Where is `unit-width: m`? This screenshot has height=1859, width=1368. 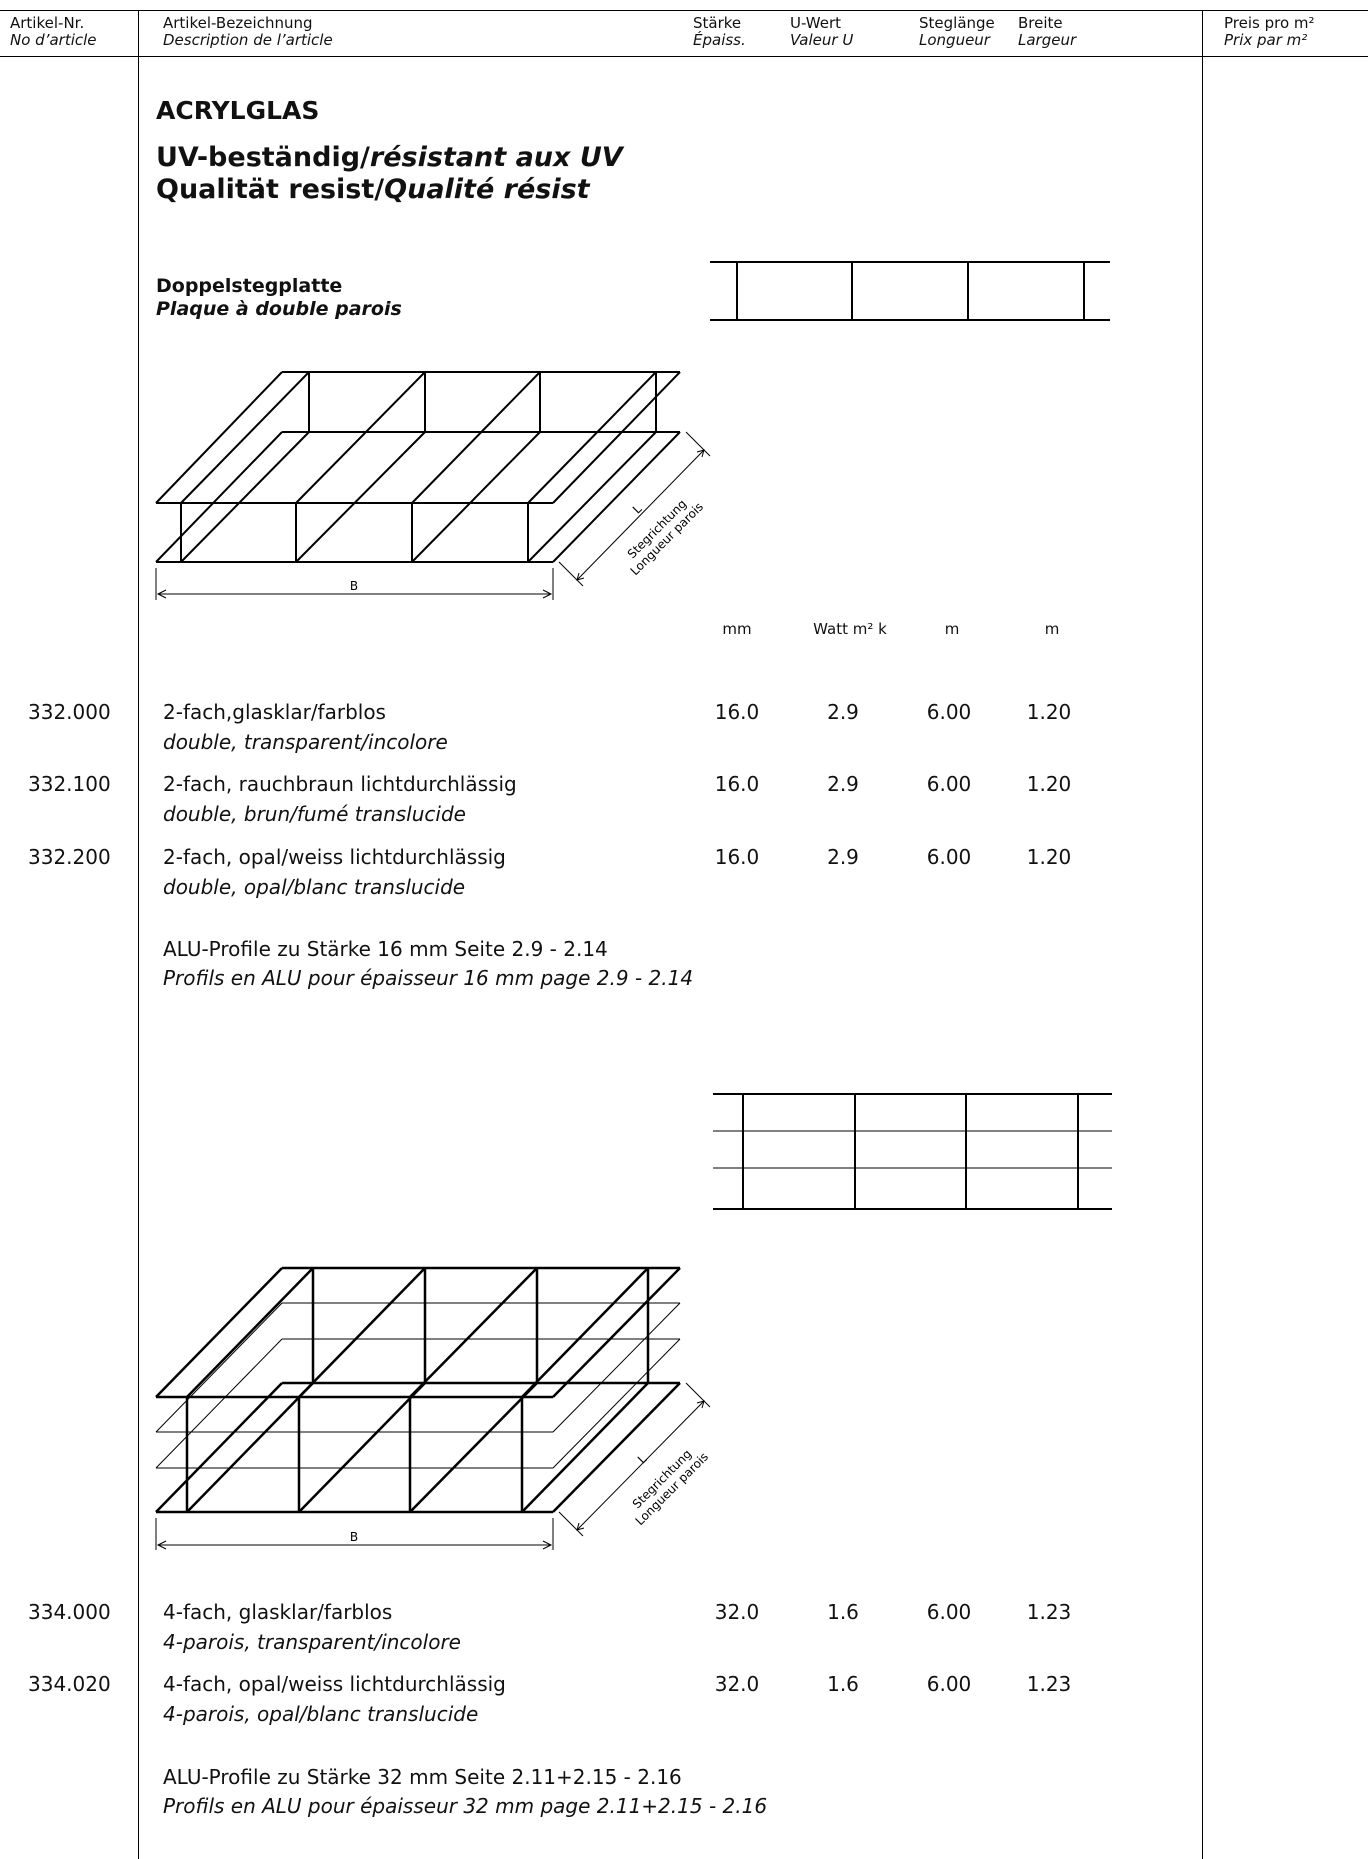
unit-width: m is located at coordinates (1052, 629).